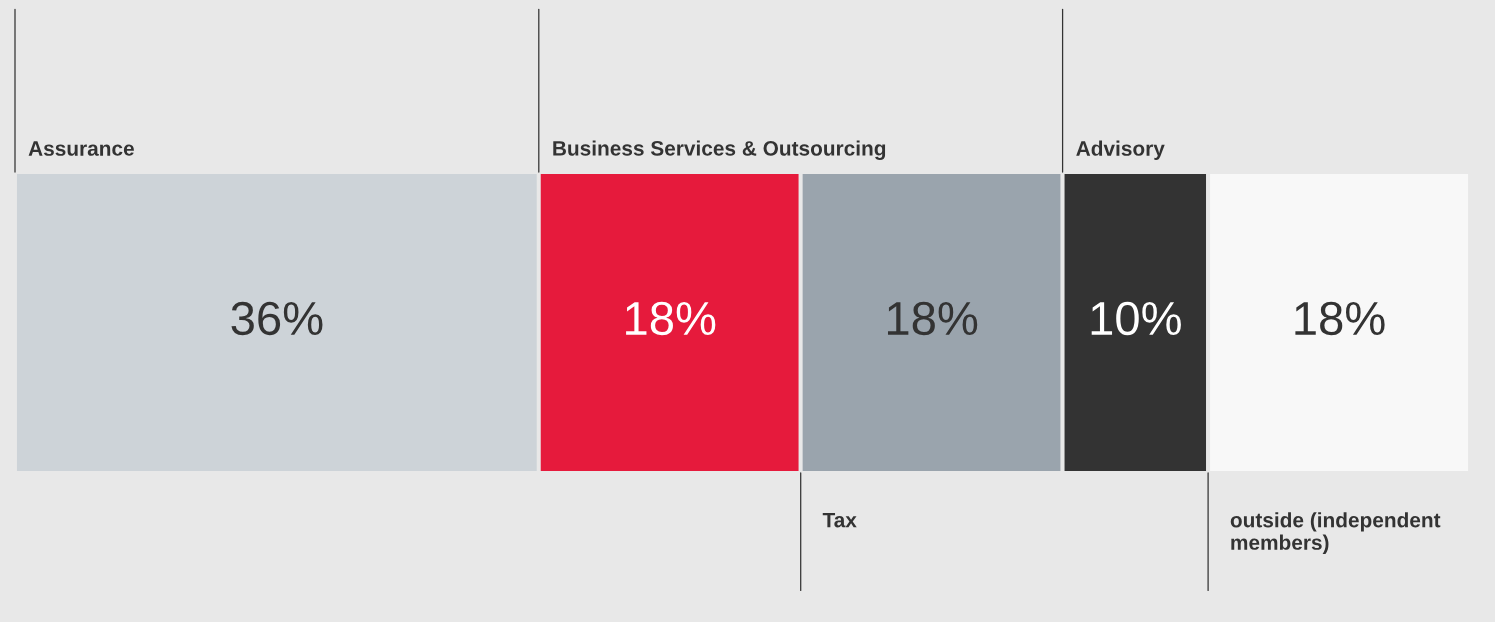 The image size is (1495, 622). Describe the element at coordinates (1335, 533) in the screenshot. I see `series-label: outside (independent members)` at that location.